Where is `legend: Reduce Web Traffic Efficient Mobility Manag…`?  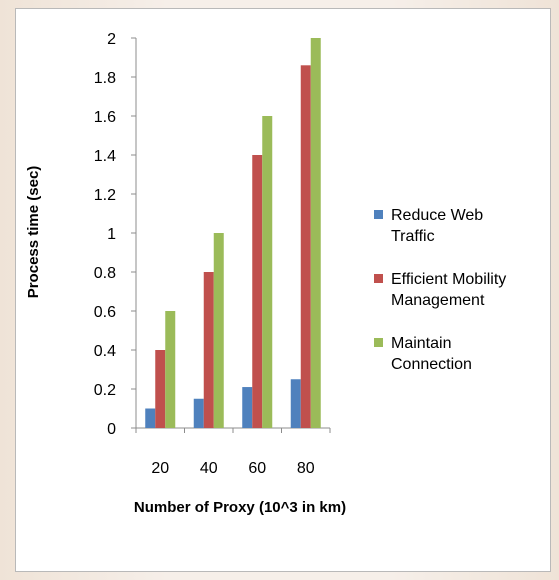 legend: Reduce Web Traffic Efficient Mobility Manag… is located at coordinates (440, 290).